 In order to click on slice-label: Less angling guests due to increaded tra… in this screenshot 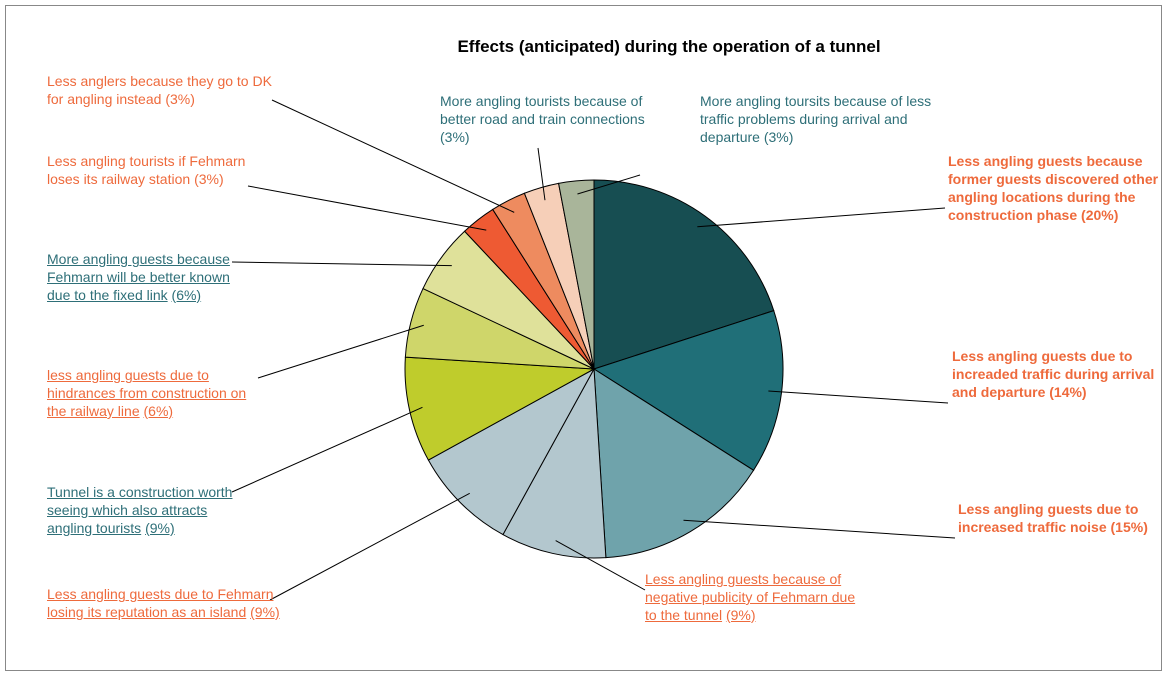, I will do `click(1059, 374)`.